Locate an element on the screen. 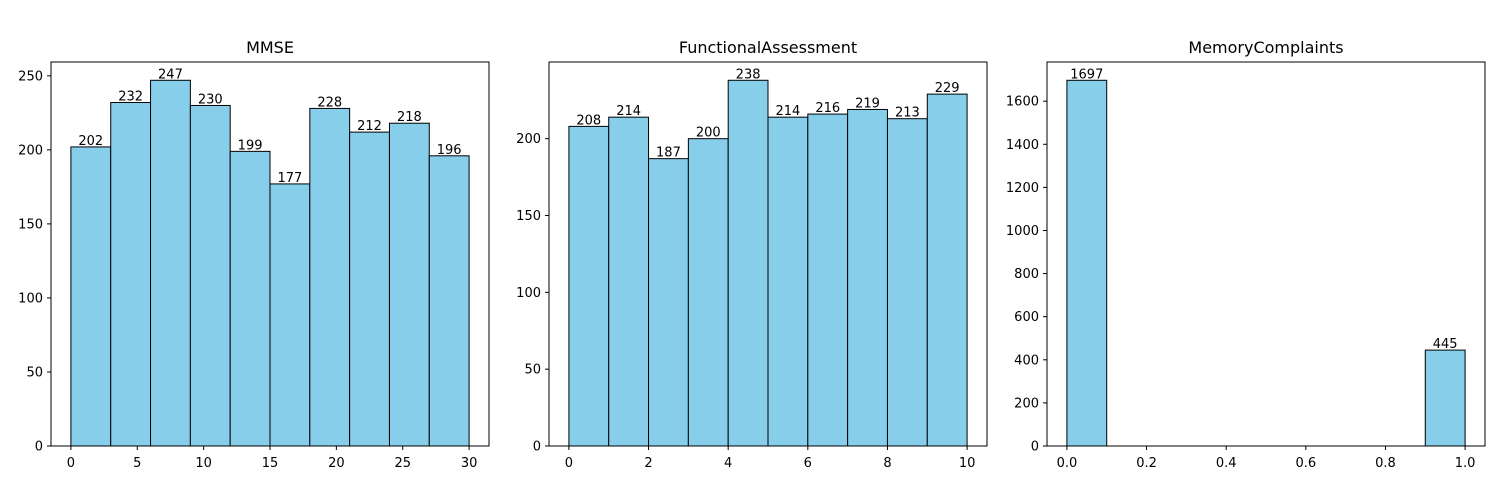  bar-value-label: 230 is located at coordinates (210, 99).